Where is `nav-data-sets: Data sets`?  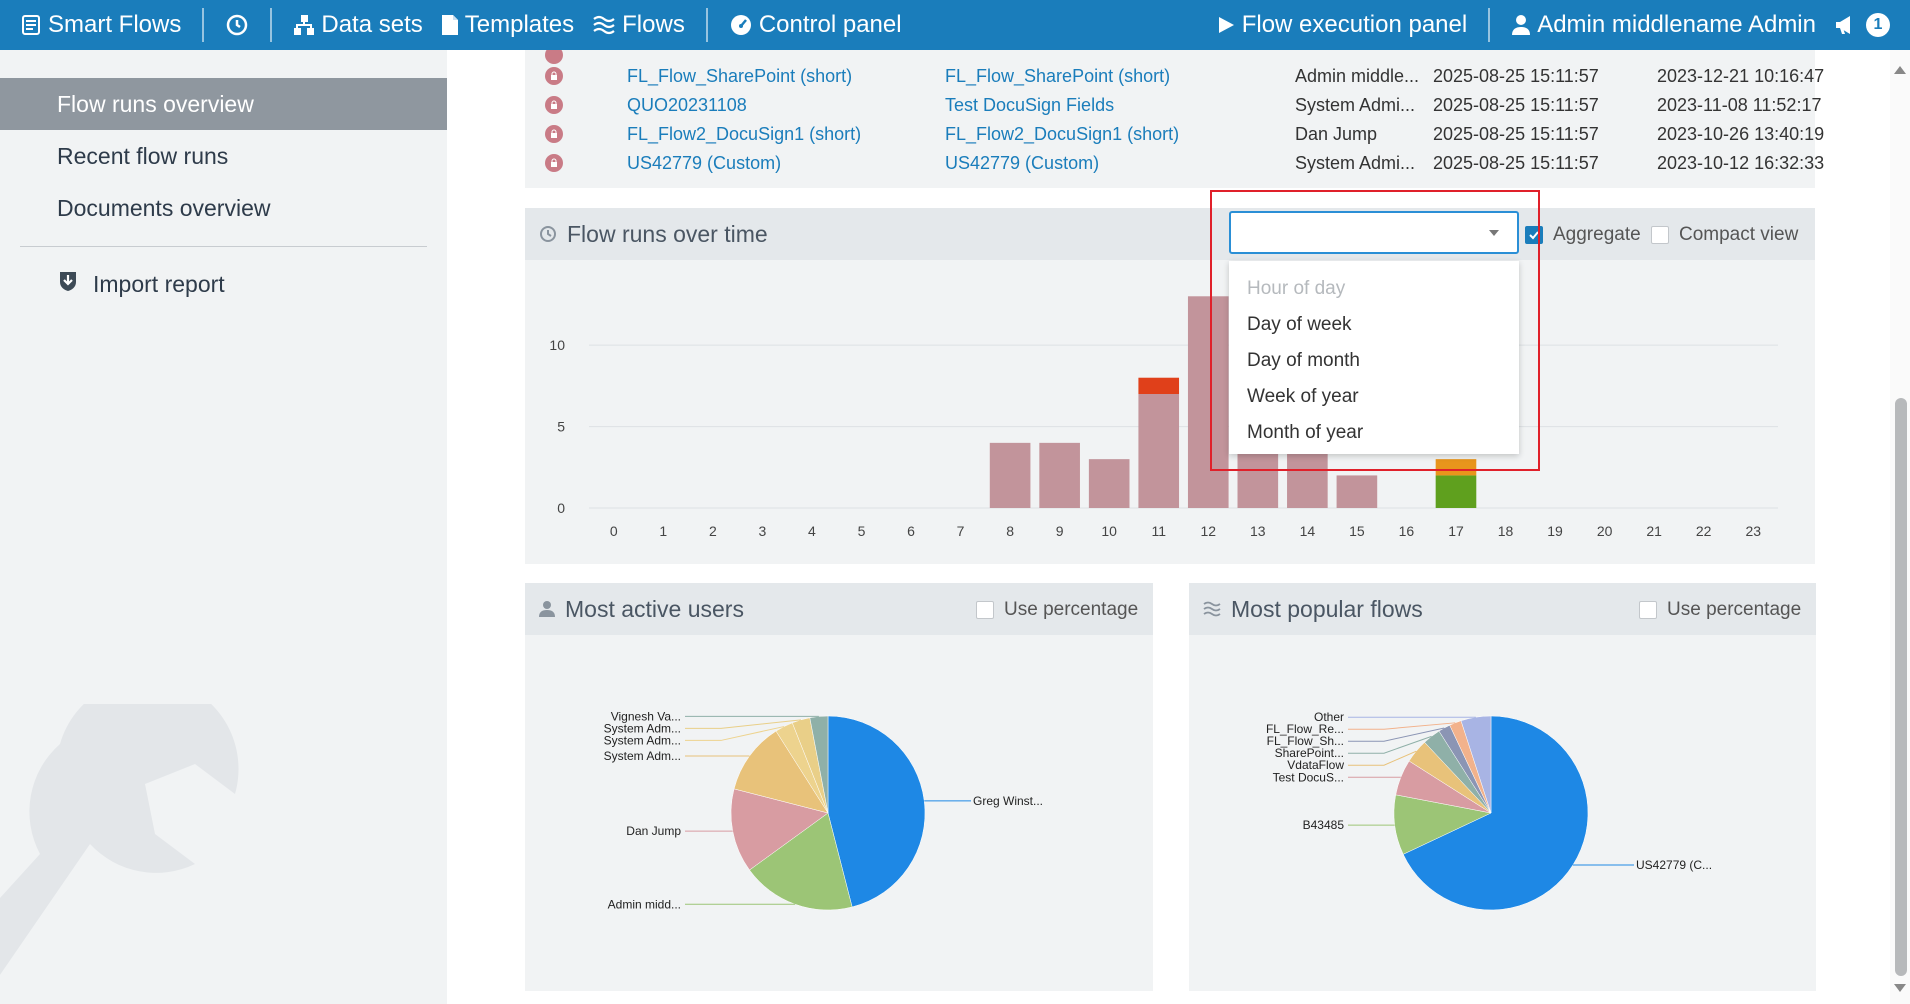
nav-data-sets: Data sets is located at coordinates (357, 25).